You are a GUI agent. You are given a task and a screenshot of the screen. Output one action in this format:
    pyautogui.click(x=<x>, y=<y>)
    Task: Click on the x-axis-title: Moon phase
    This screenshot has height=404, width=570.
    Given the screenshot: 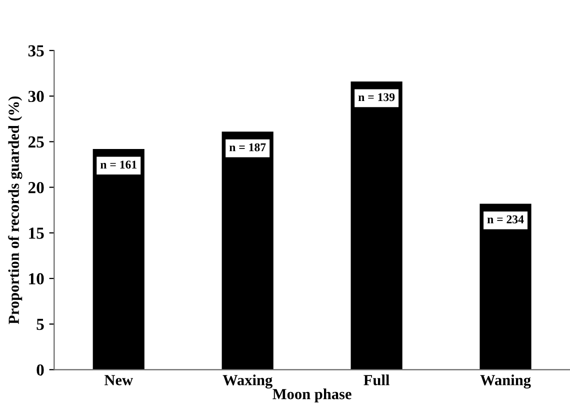 What is the action you would take?
    pyautogui.click(x=312, y=395)
    